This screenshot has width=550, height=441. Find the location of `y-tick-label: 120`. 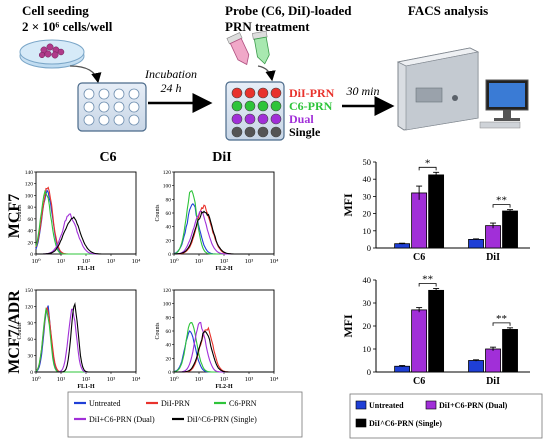

y-tick-label: 120 is located at coordinates (29, 185).